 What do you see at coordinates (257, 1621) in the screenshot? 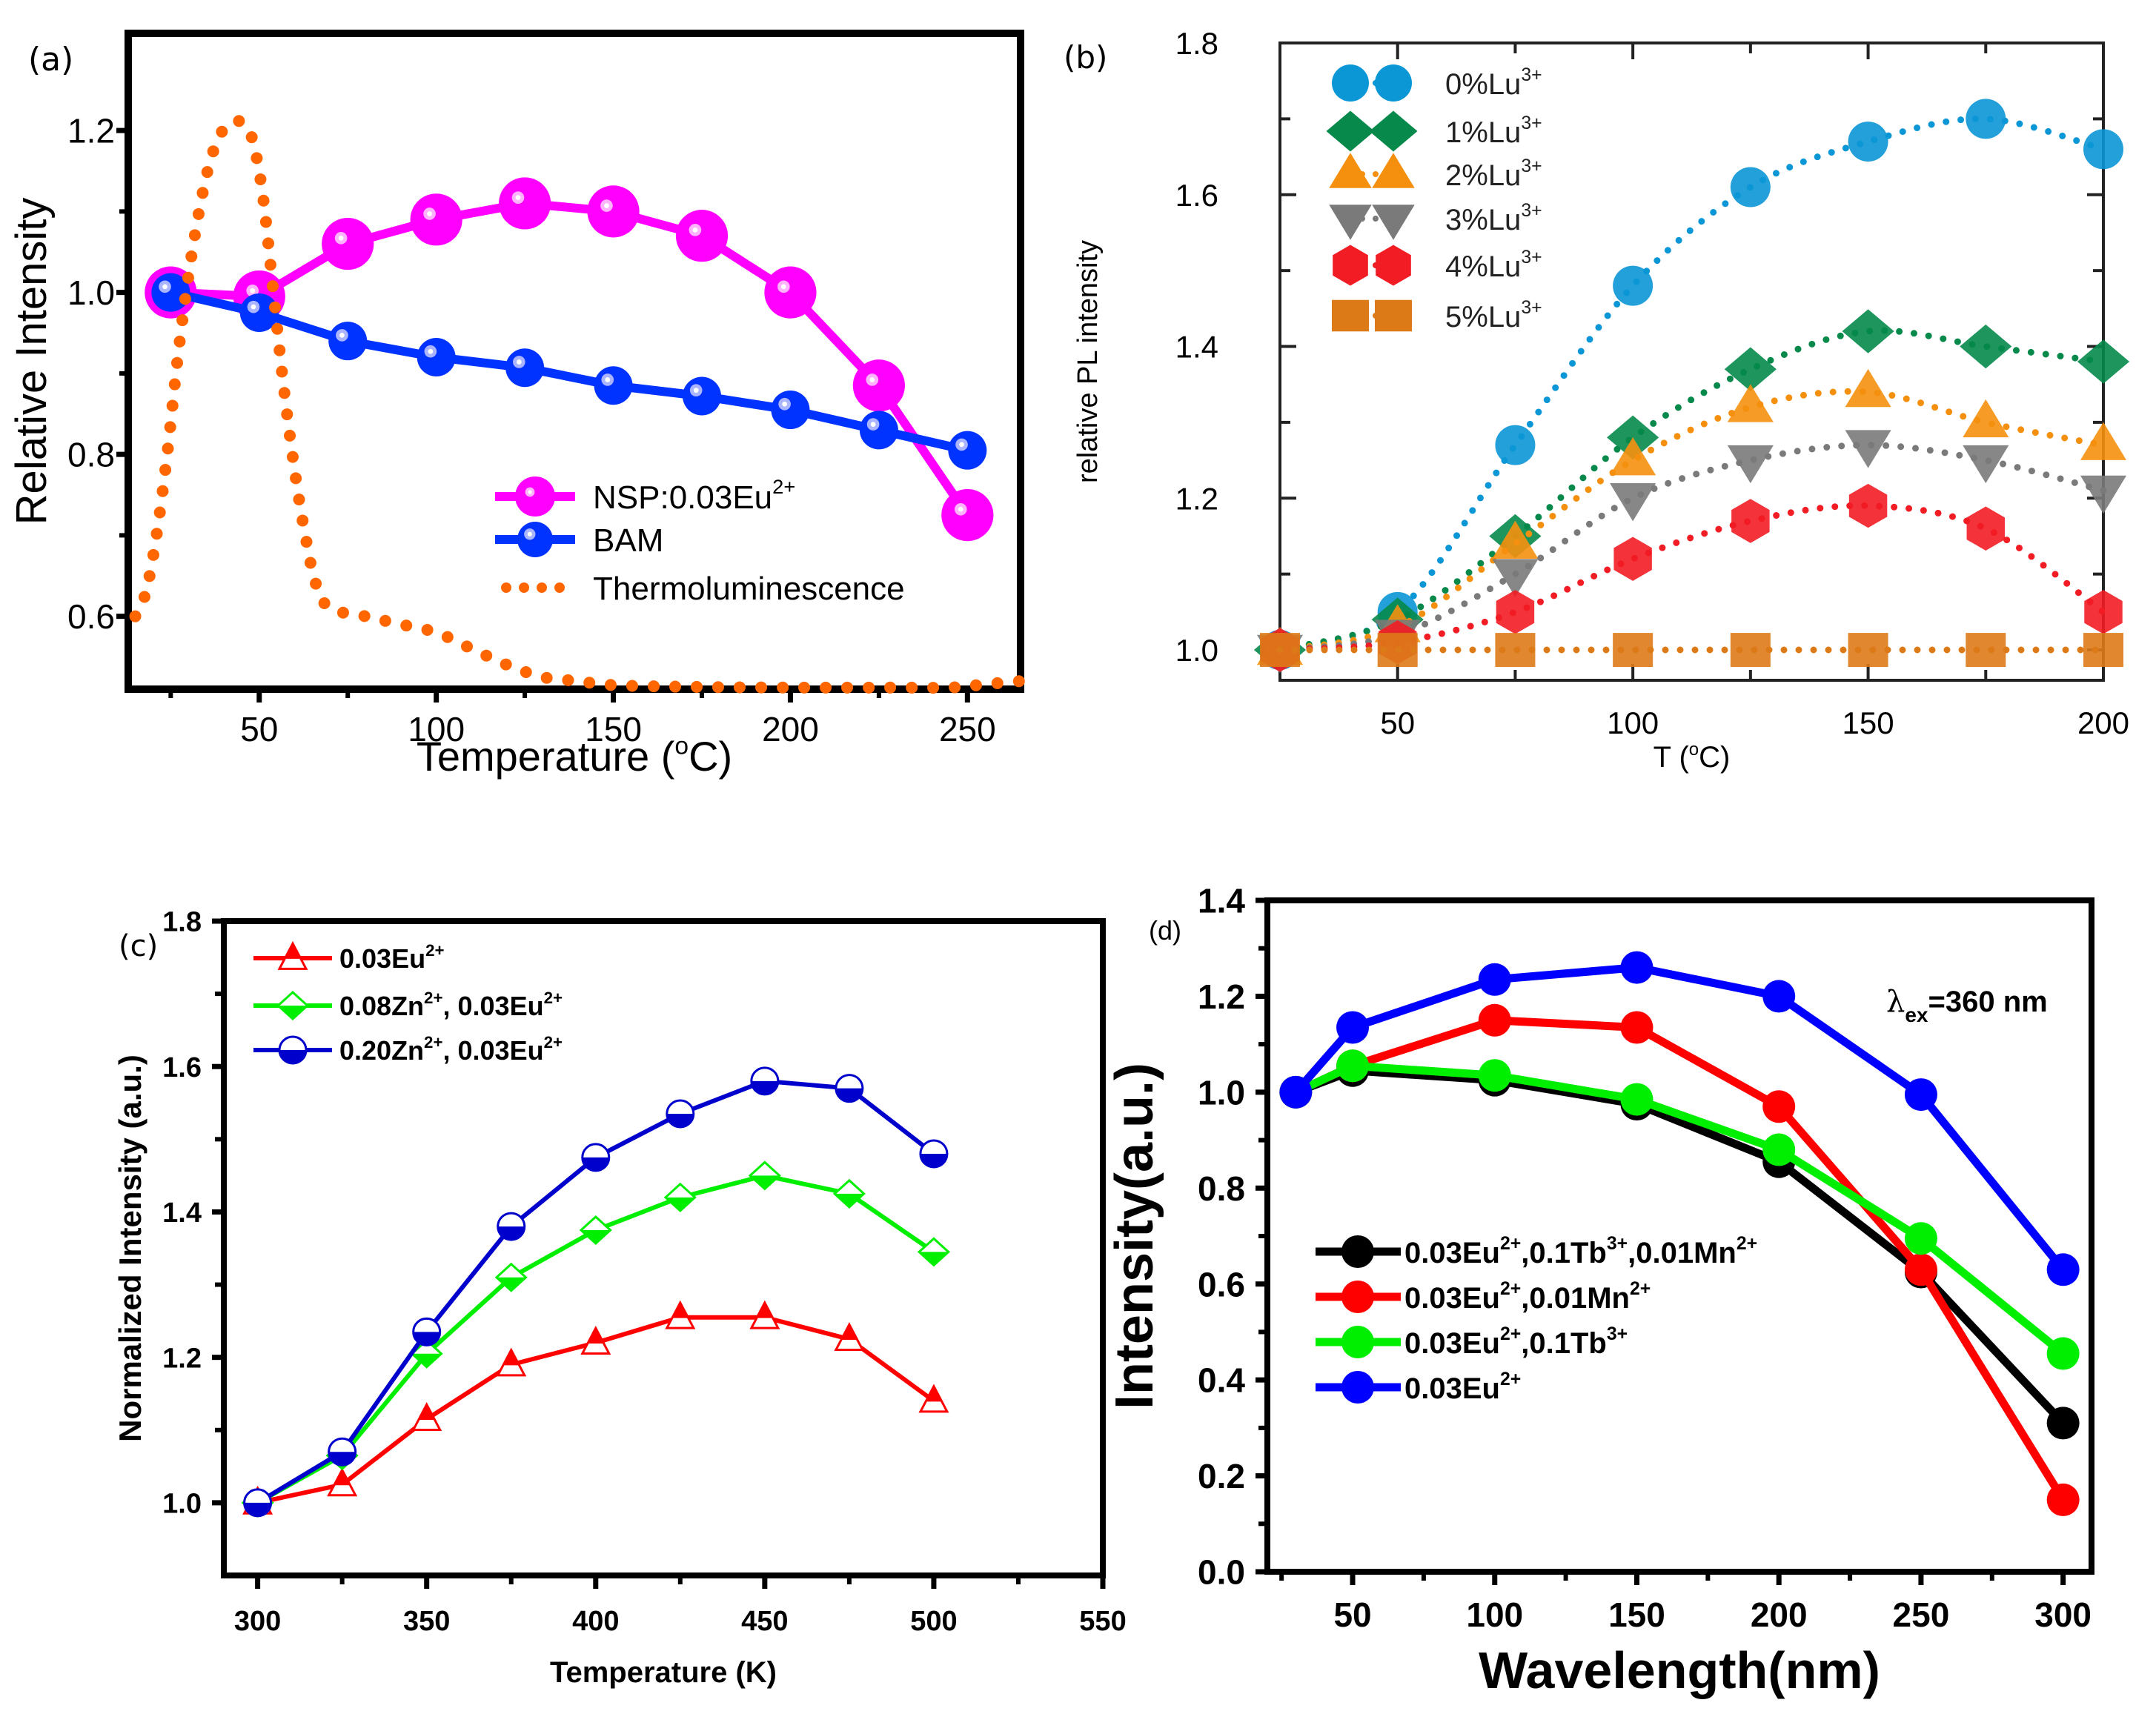
I see `x-tick-label: 300` at bounding box center [257, 1621].